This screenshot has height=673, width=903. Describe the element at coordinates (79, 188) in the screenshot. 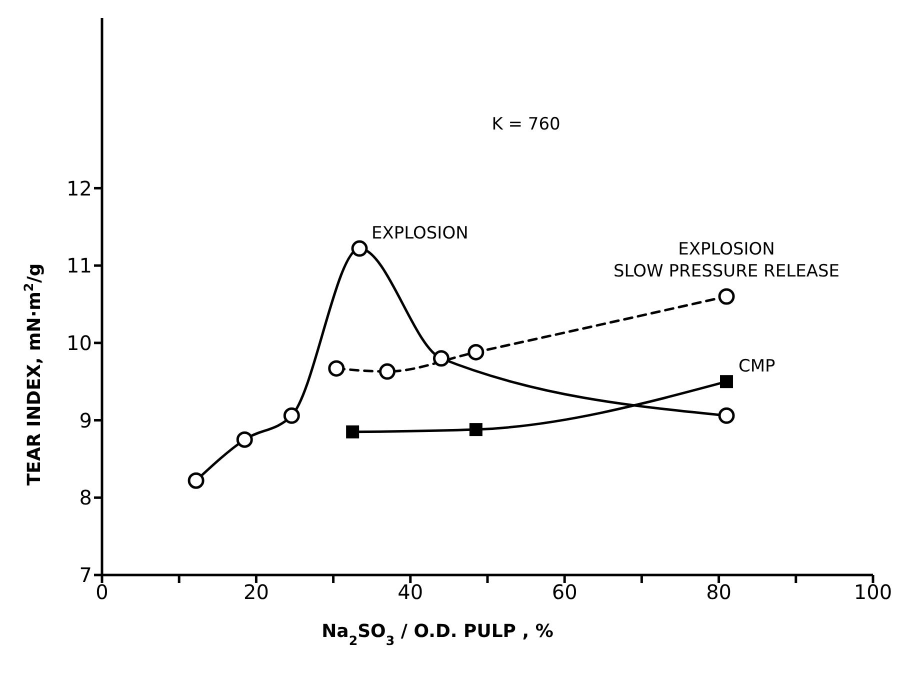

I see `y-tick-label: 12` at that location.